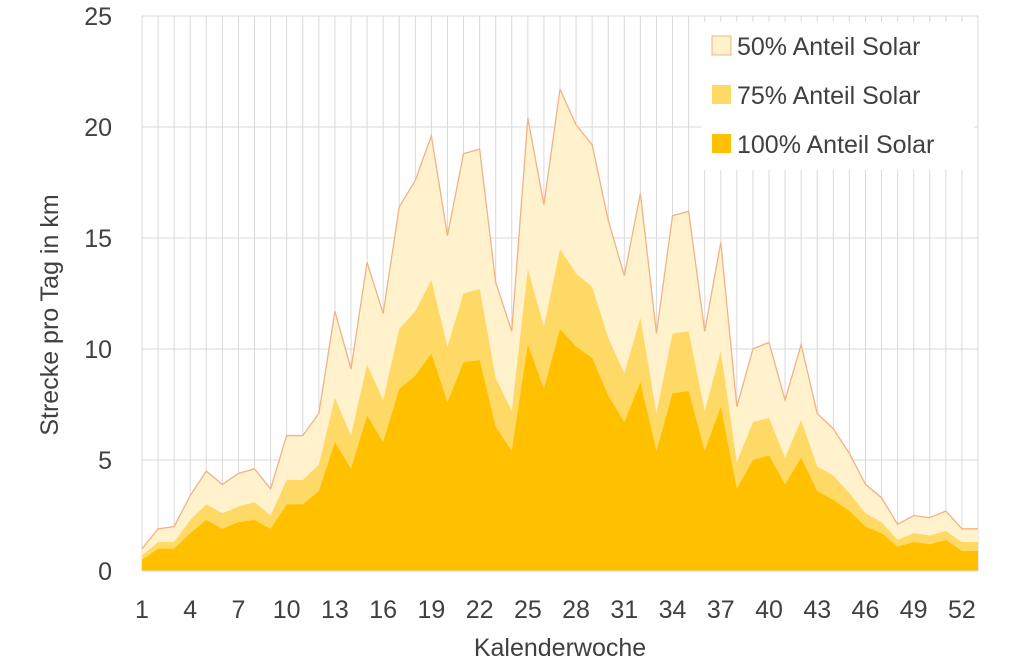  What do you see at coordinates (962, 610) in the screenshot?
I see `x-tick-label: 52` at bounding box center [962, 610].